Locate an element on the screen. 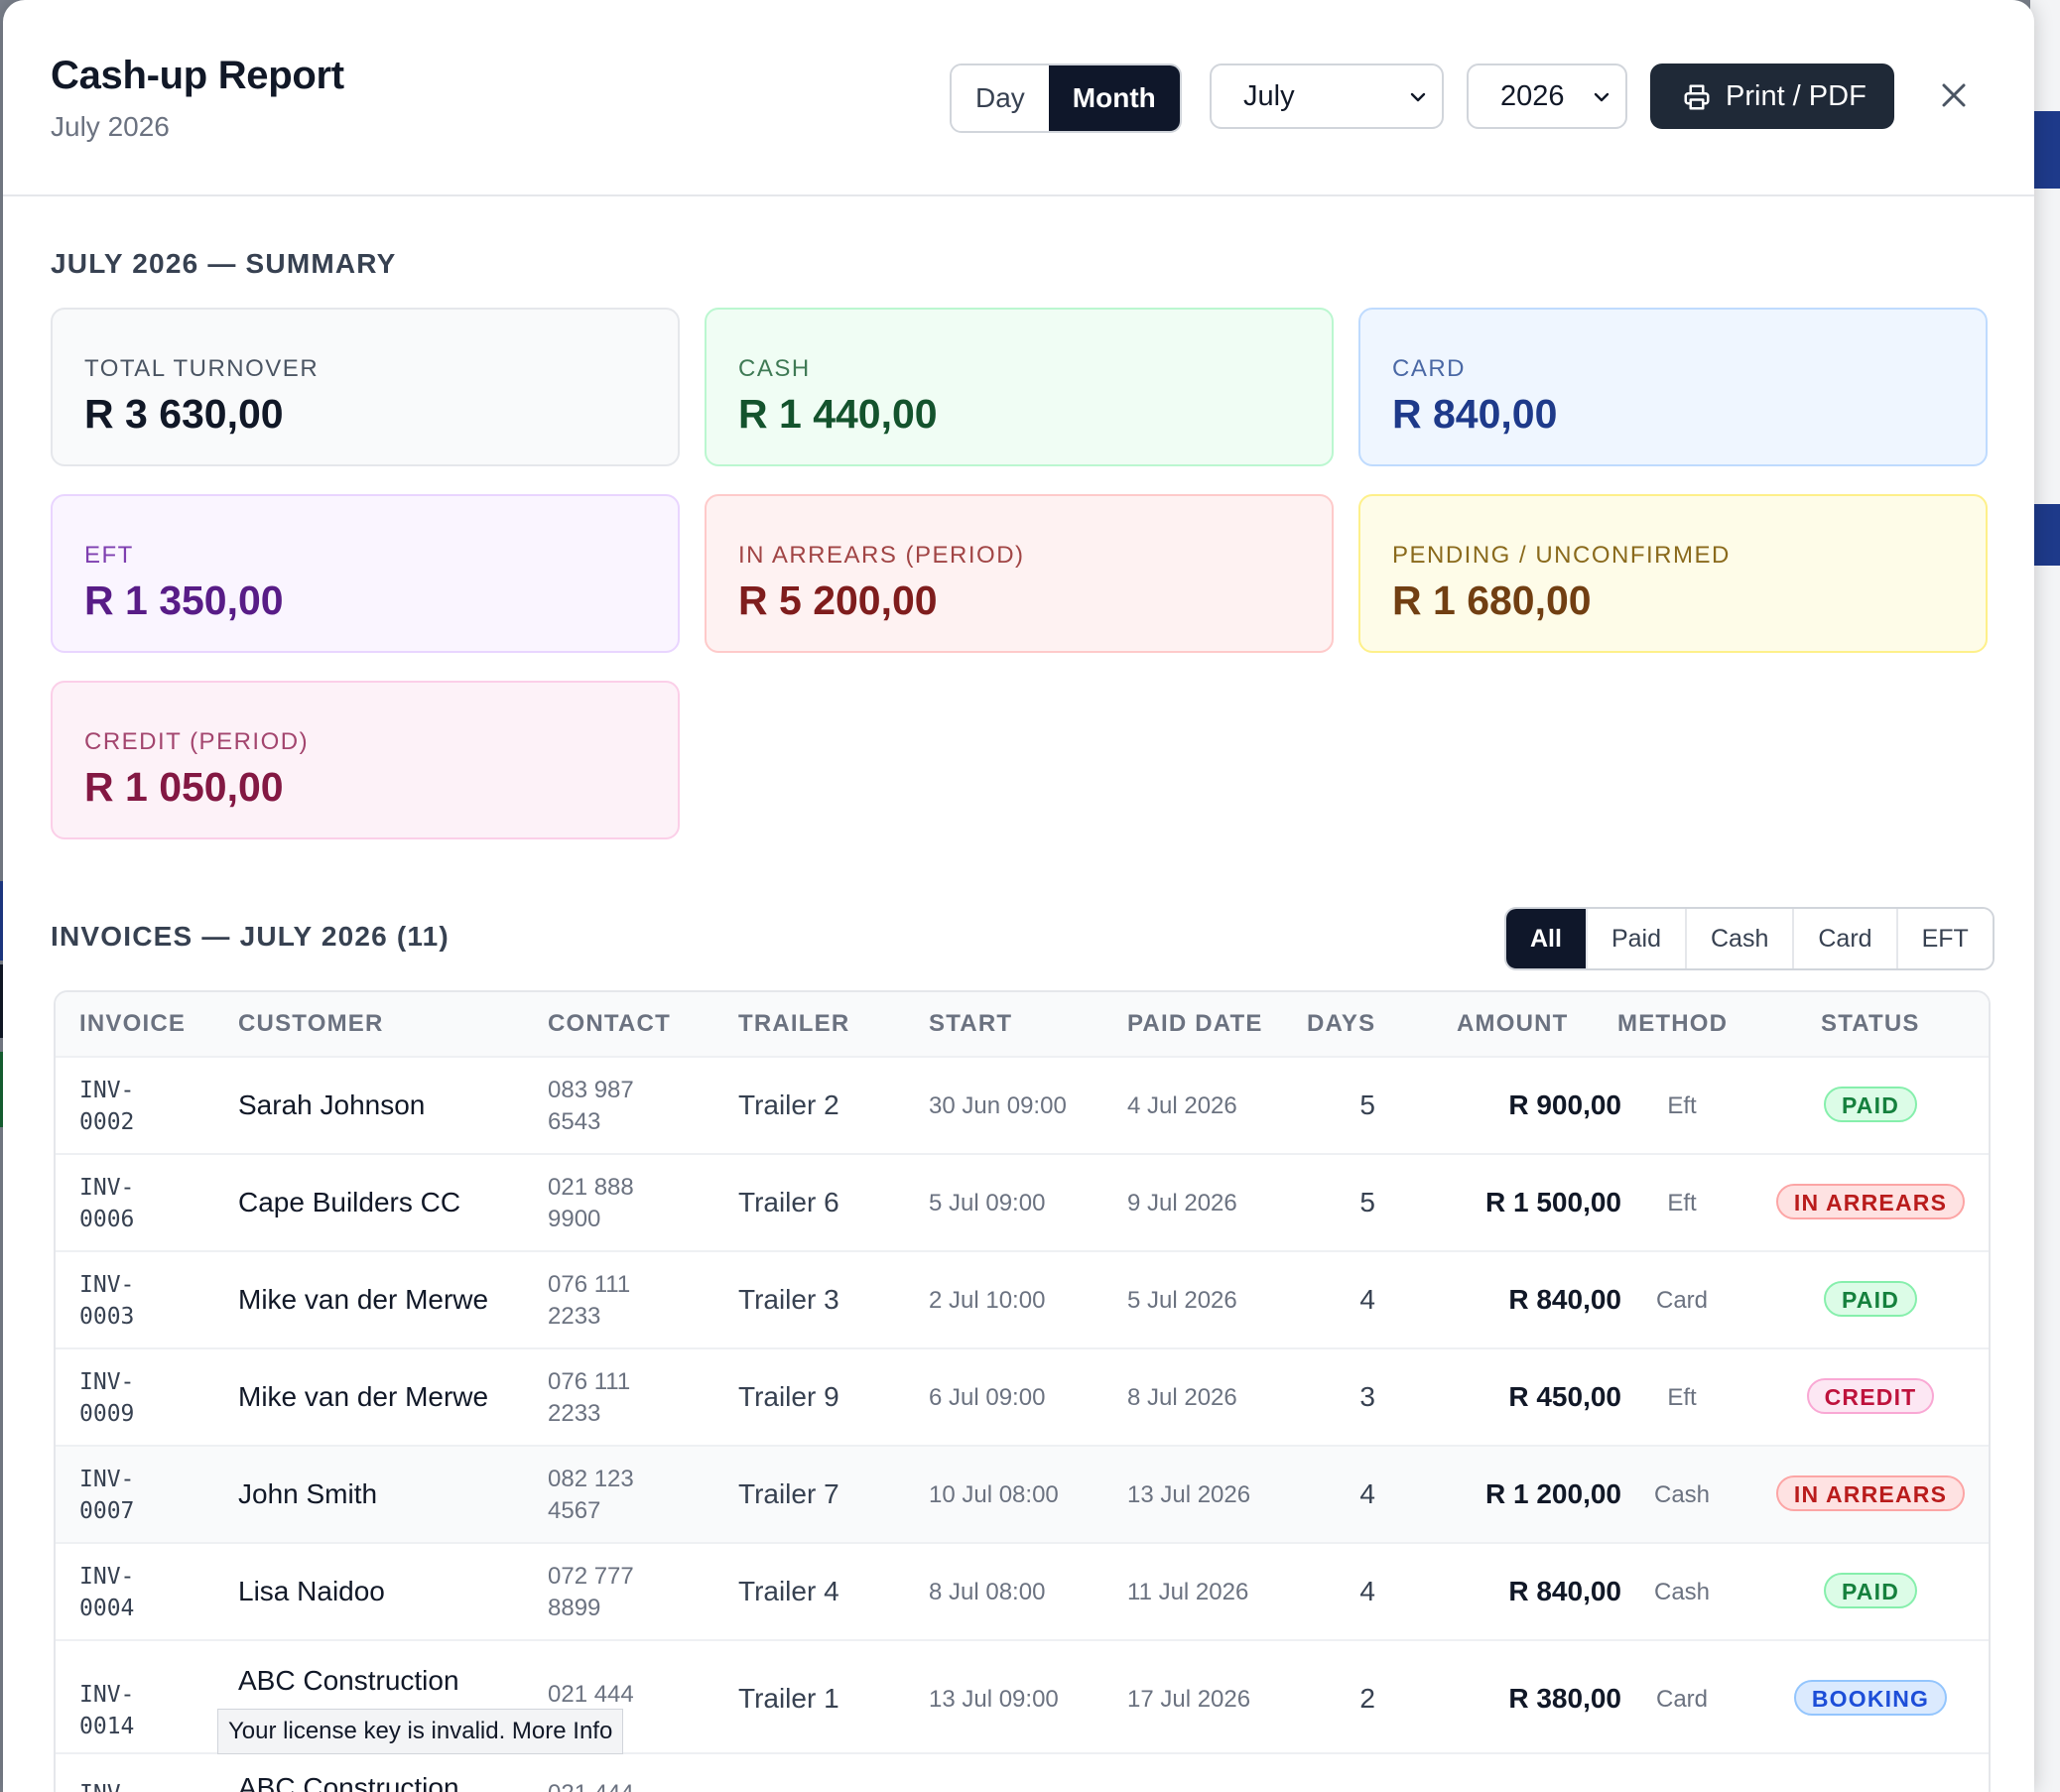  background-app-edge is located at coordinates (2, 1089).